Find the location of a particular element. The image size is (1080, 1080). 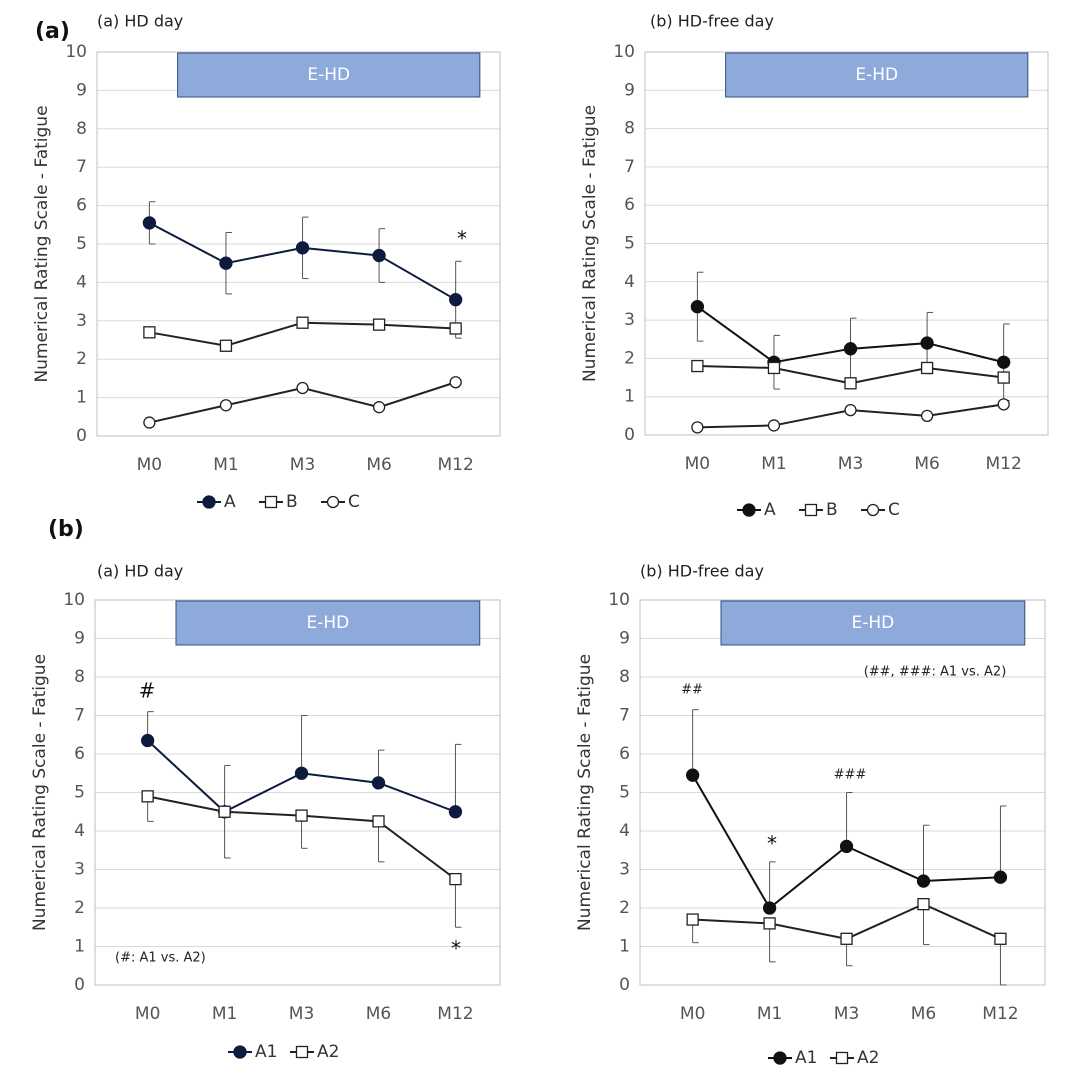

annotation: # is located at coordinates (147, 691).